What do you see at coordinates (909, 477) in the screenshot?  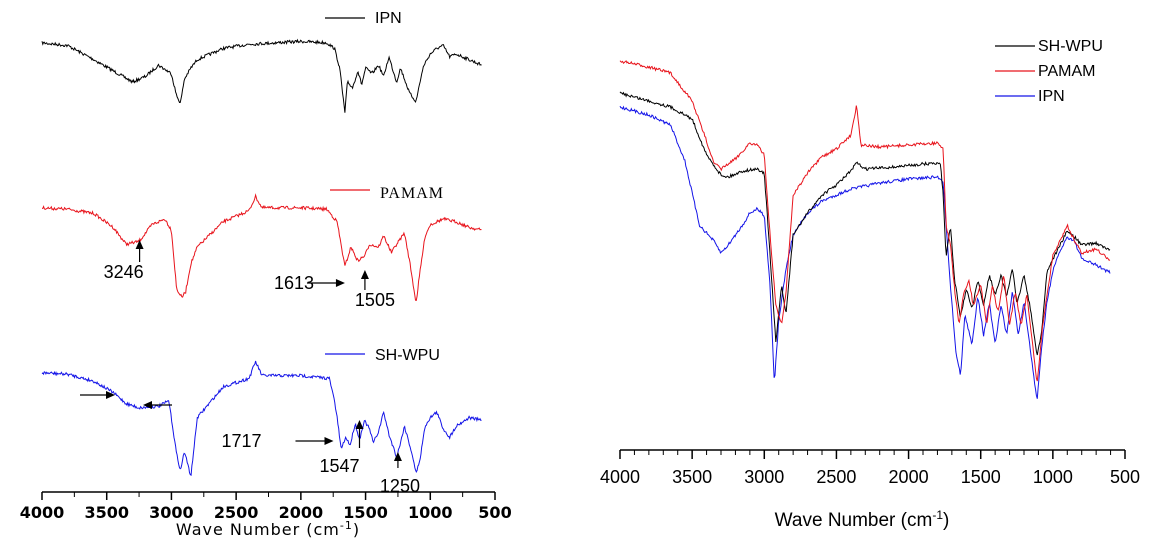 I see `x-tick-label-2000-right: 2000` at bounding box center [909, 477].